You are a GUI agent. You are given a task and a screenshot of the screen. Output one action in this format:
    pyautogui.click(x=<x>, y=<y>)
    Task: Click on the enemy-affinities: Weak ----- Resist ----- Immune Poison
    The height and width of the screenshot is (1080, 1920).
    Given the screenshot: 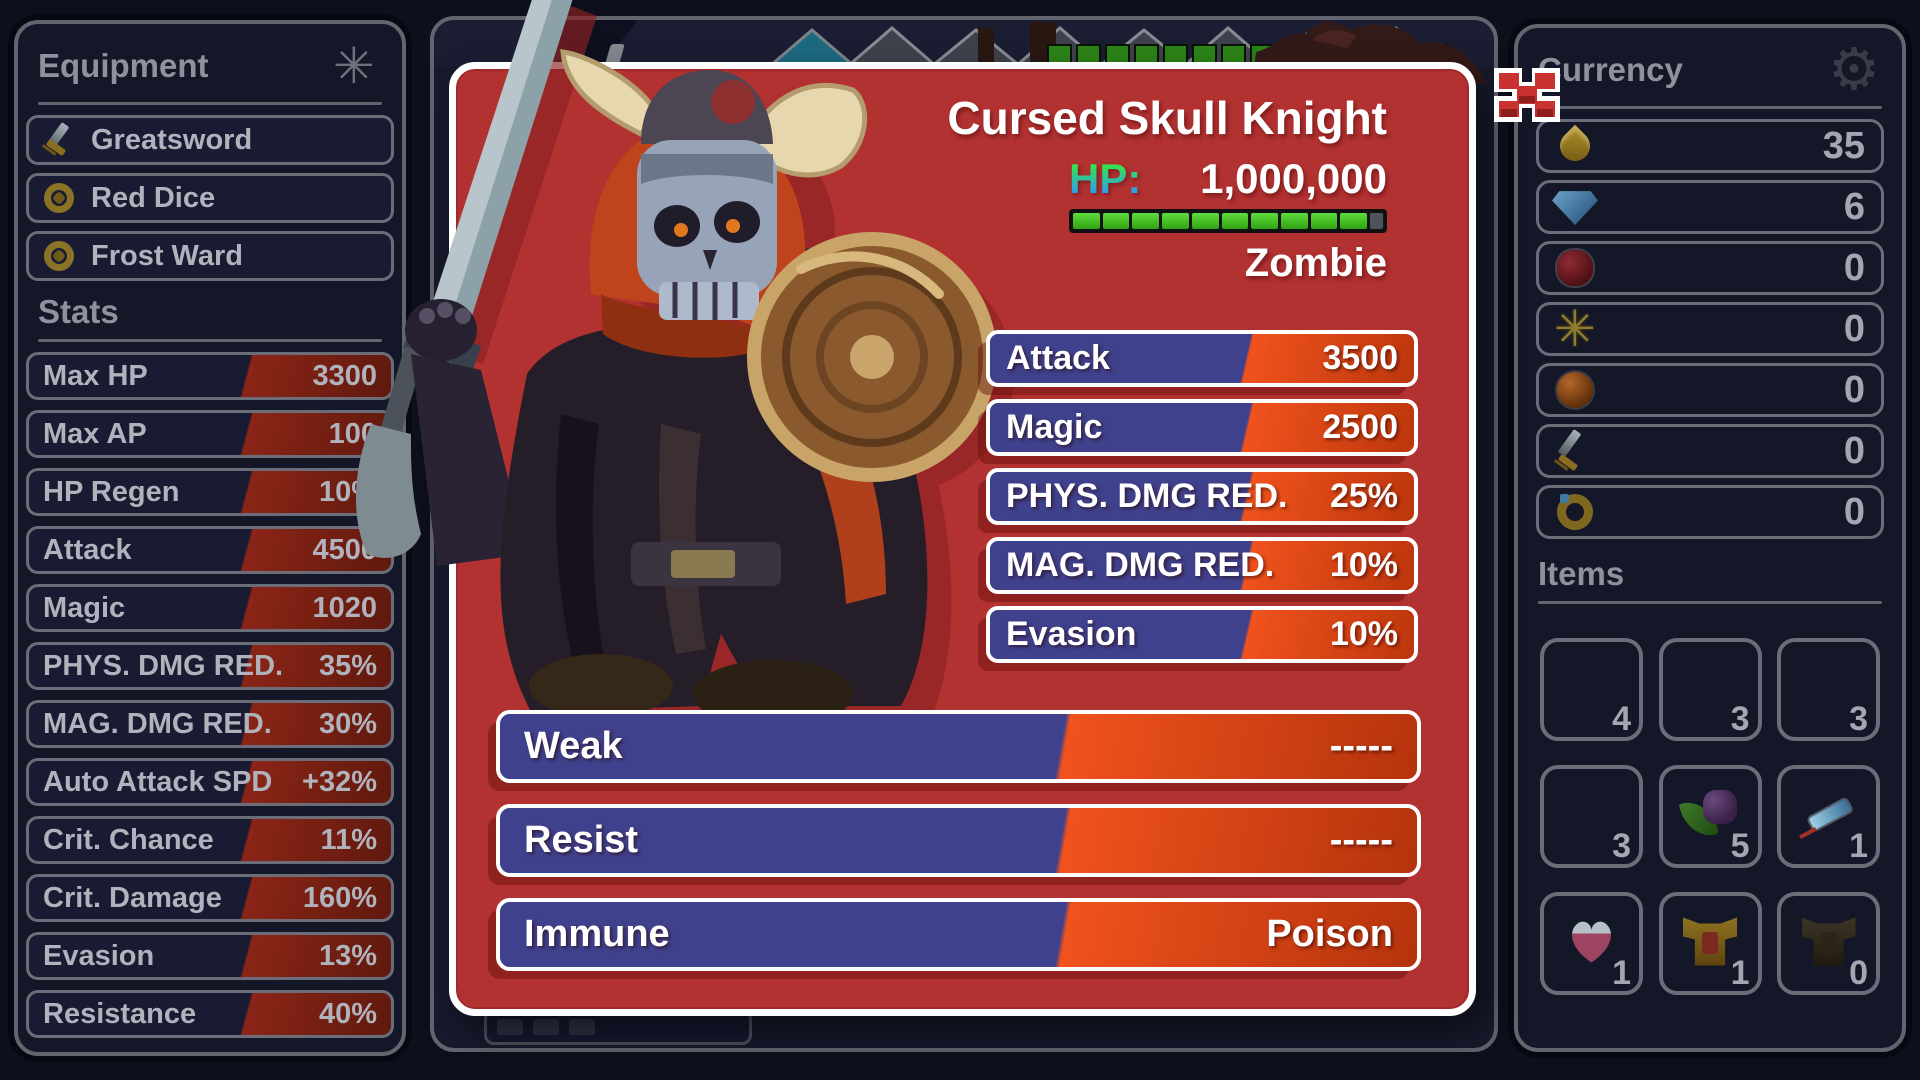 What is the action you would take?
    pyautogui.click(x=958, y=851)
    